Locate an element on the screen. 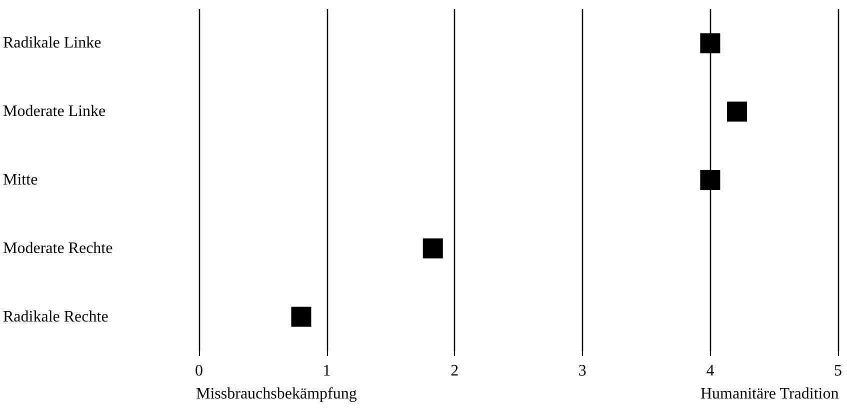 The width and height of the screenshot is (847, 410). text: Missbrauchsbekämpfung is located at coordinates (276, 394).